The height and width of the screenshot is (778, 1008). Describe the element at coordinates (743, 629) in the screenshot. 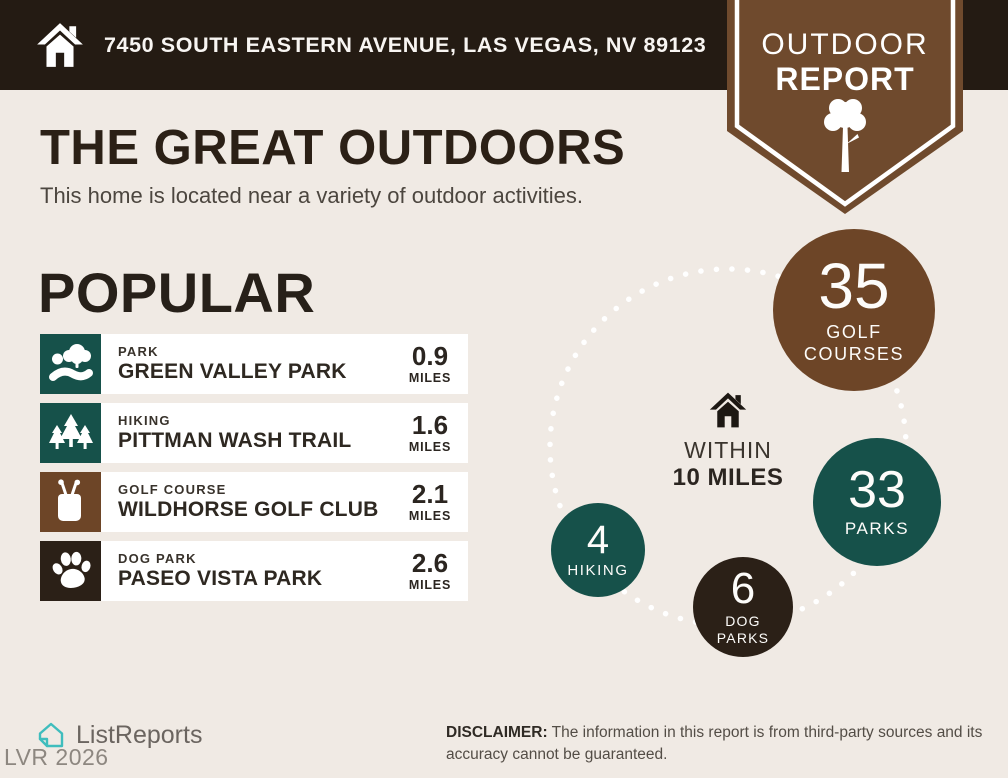

I see `bubble-label: DOG PARKS` at that location.